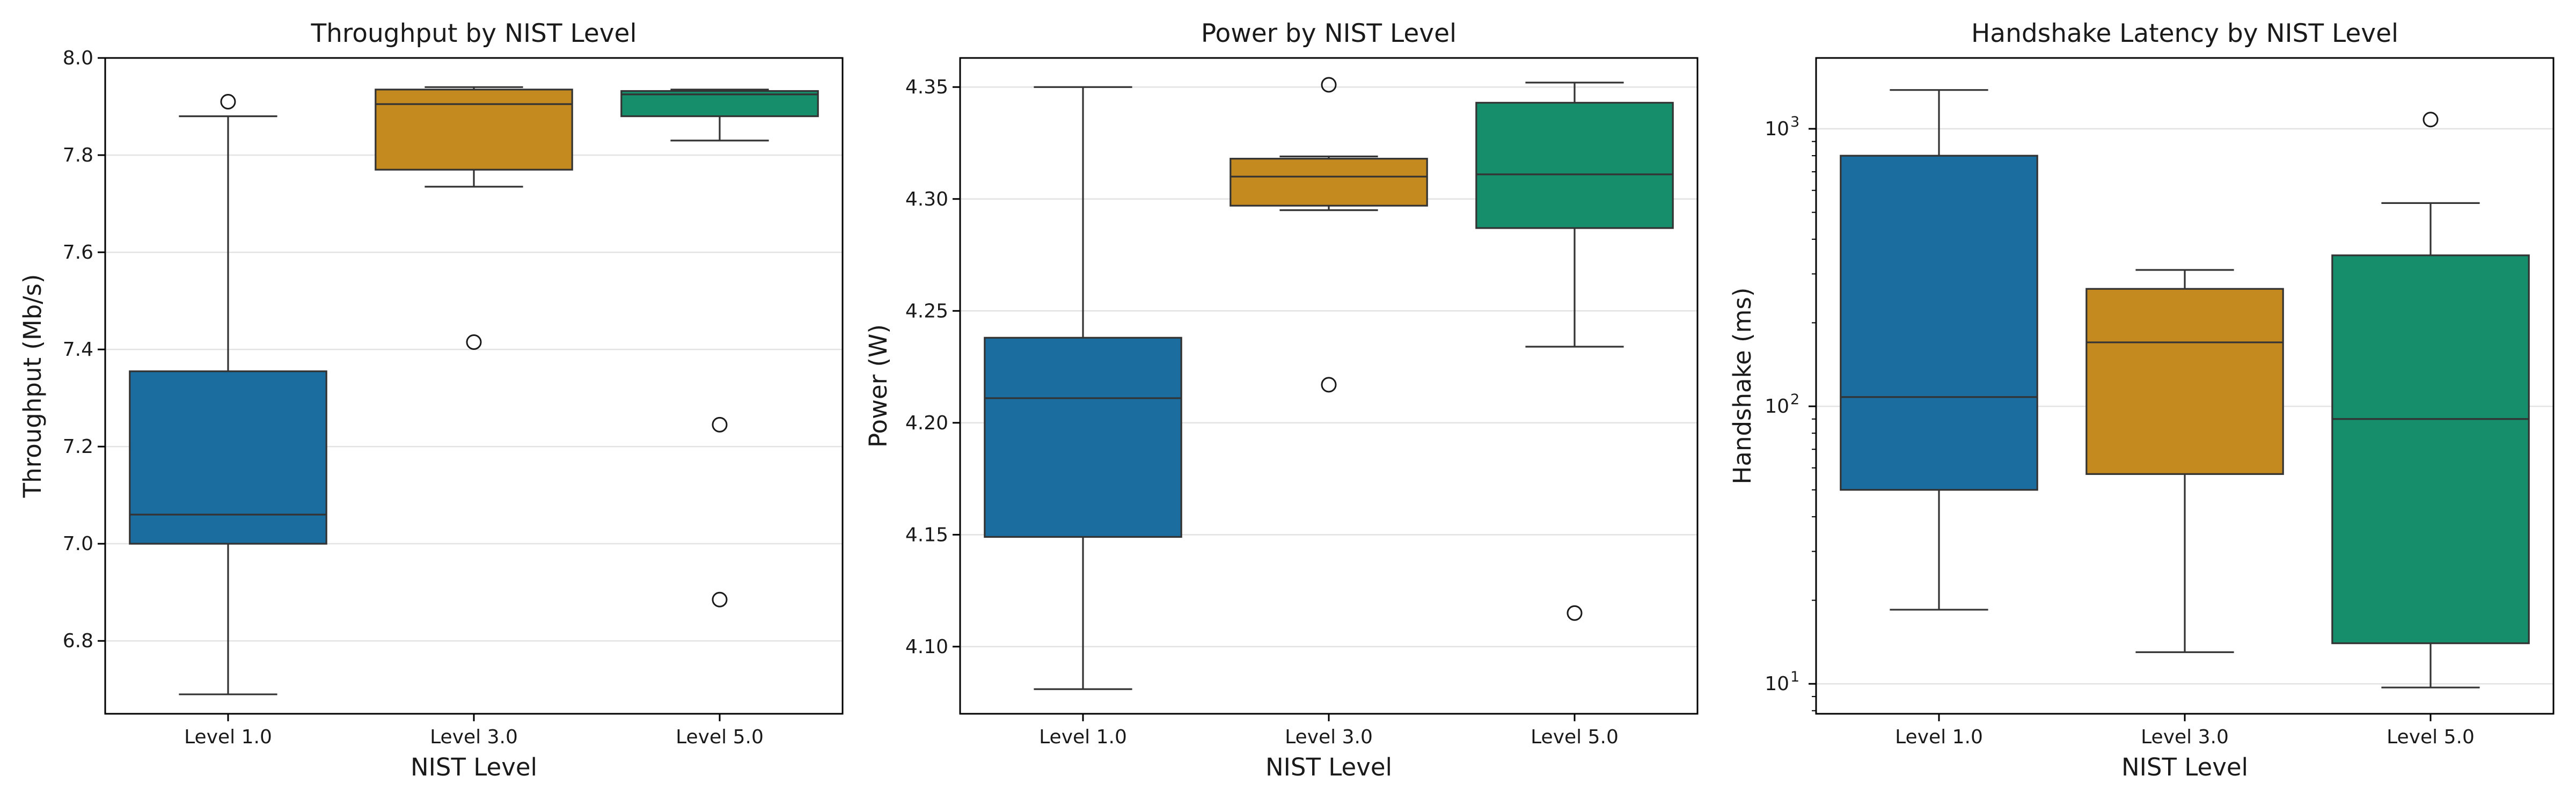  Describe the element at coordinates (1794, 399) in the screenshot. I see `y-tick-exponent: 2` at that location.